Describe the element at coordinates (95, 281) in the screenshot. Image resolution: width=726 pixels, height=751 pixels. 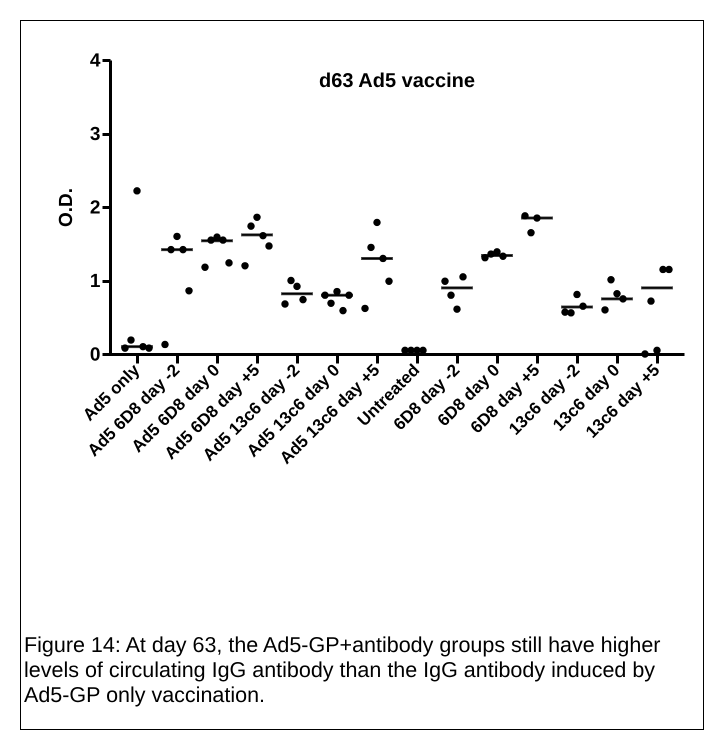
I see `y-tick-label: 1` at that location.